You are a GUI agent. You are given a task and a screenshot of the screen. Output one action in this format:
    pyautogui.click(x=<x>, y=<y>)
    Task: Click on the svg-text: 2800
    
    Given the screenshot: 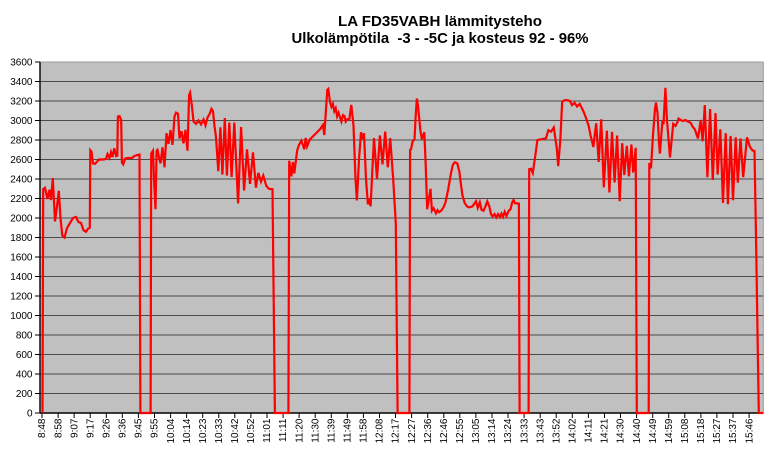 What is the action you would take?
    pyautogui.click(x=21, y=141)
    